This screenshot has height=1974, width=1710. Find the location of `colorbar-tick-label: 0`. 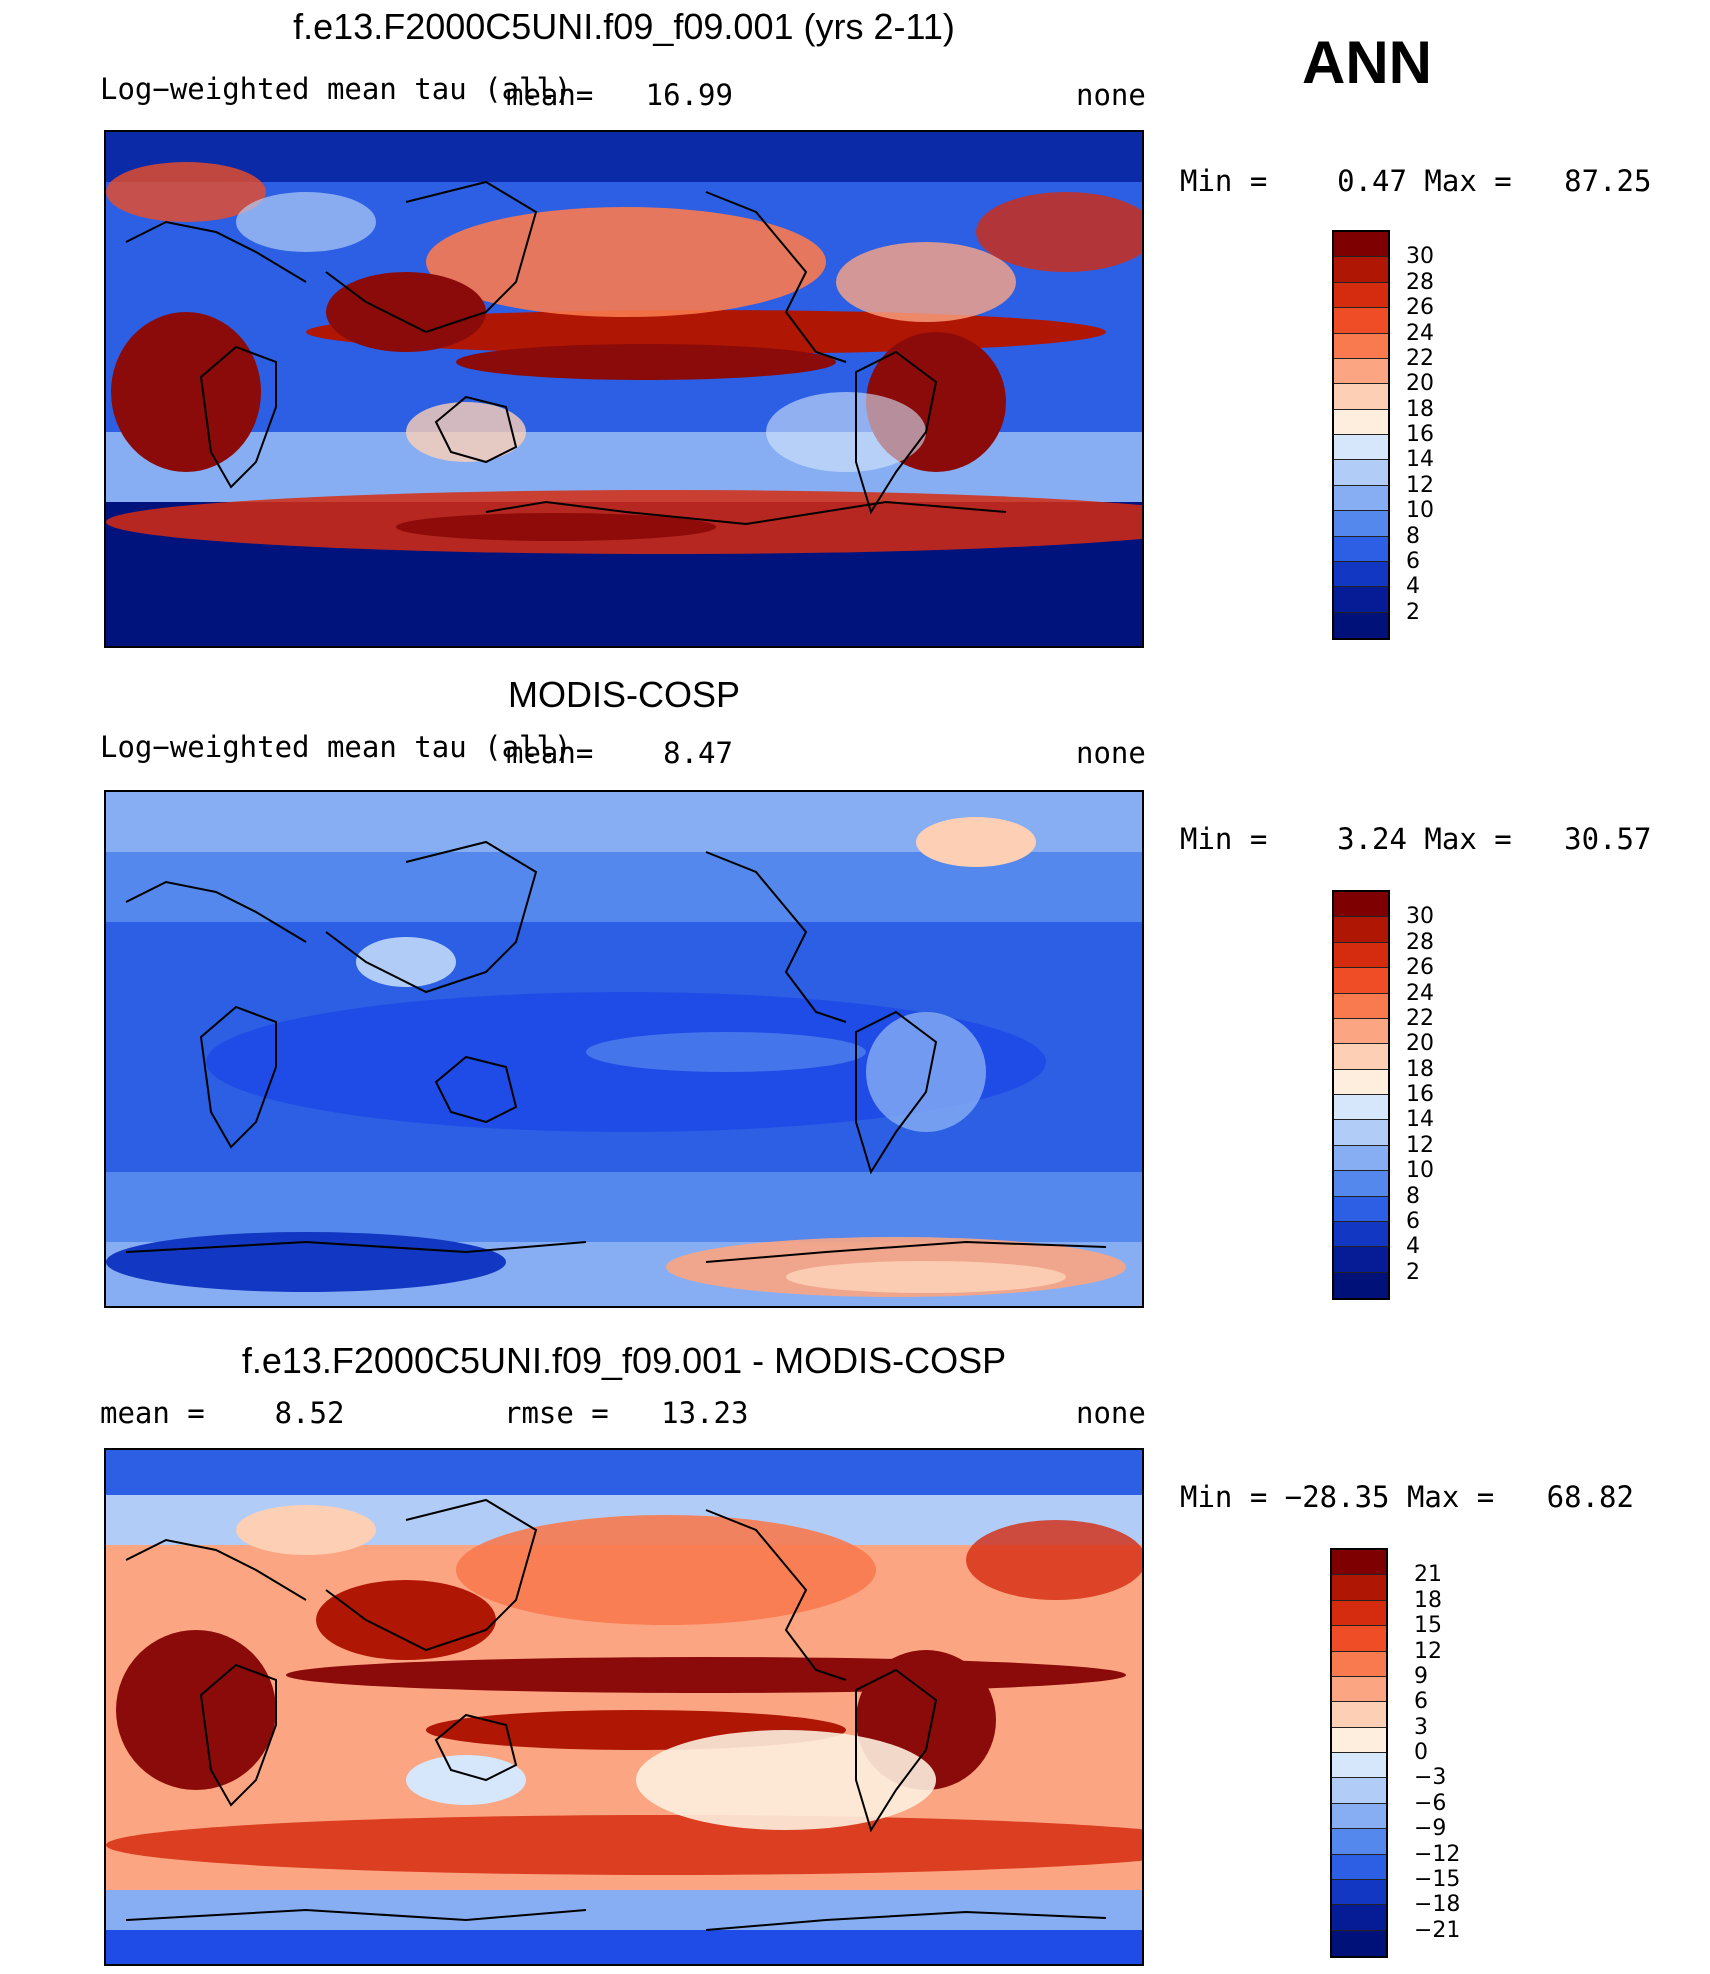

colorbar-tick-label: 0 is located at coordinates (1421, 1752).